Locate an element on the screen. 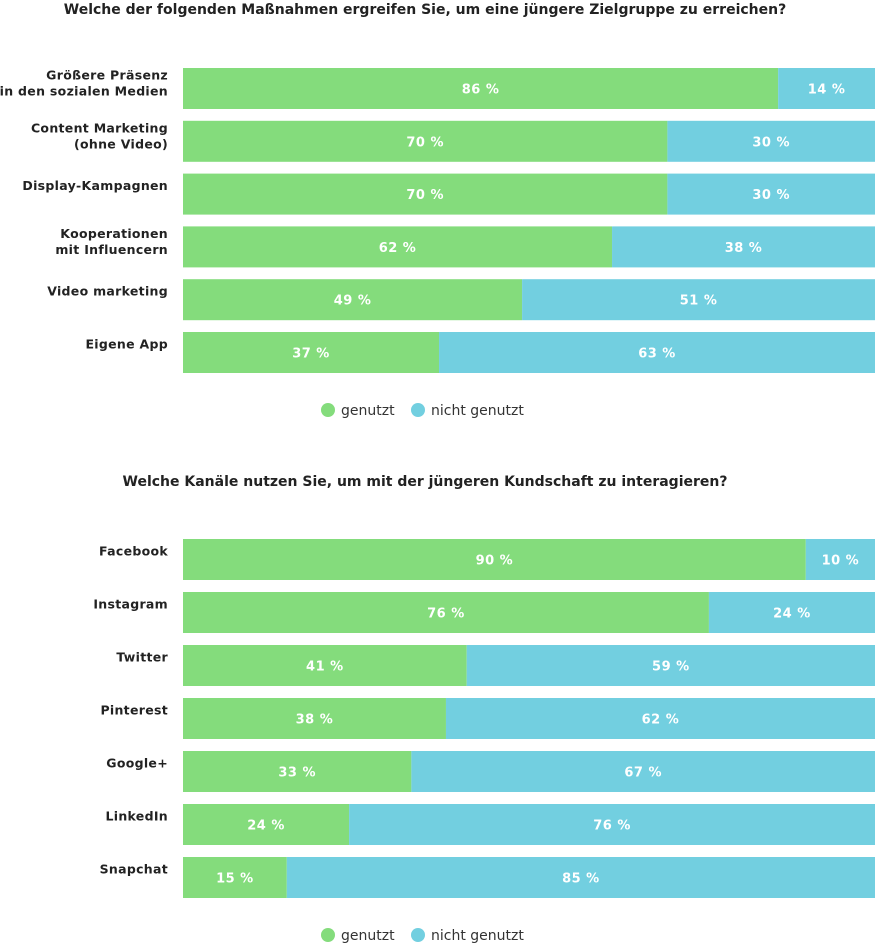 The image size is (887, 949). data-label: 41 % is located at coordinates (325, 667).